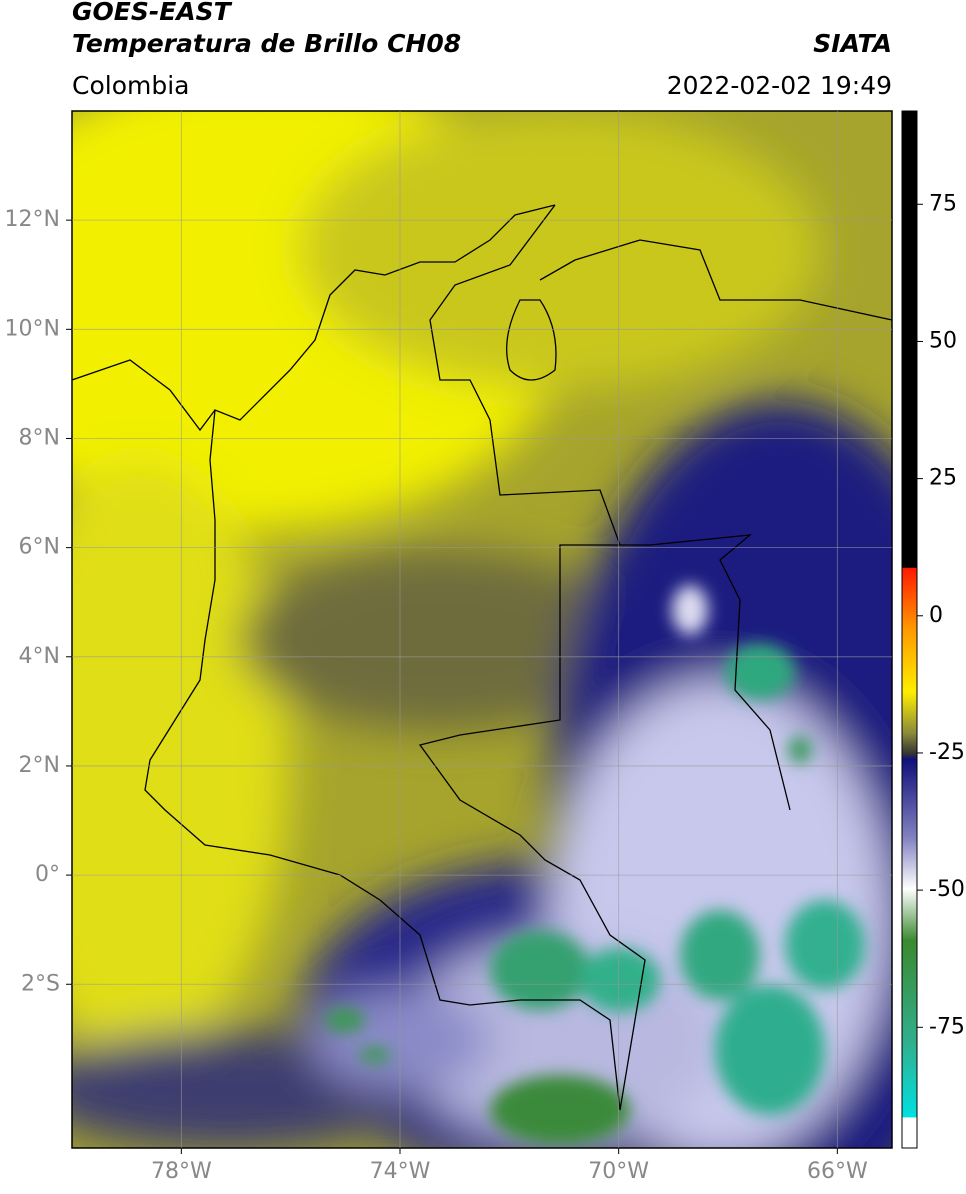  What do you see at coordinates (837, 1171) in the screenshot?
I see `x-tick-label: 66°W` at bounding box center [837, 1171].